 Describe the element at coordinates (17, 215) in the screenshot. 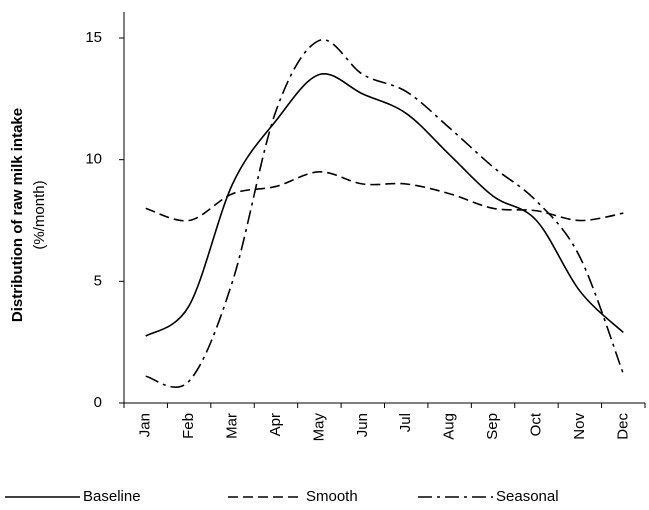

I see `y-axis-label: Distribution of raw milk intake` at that location.